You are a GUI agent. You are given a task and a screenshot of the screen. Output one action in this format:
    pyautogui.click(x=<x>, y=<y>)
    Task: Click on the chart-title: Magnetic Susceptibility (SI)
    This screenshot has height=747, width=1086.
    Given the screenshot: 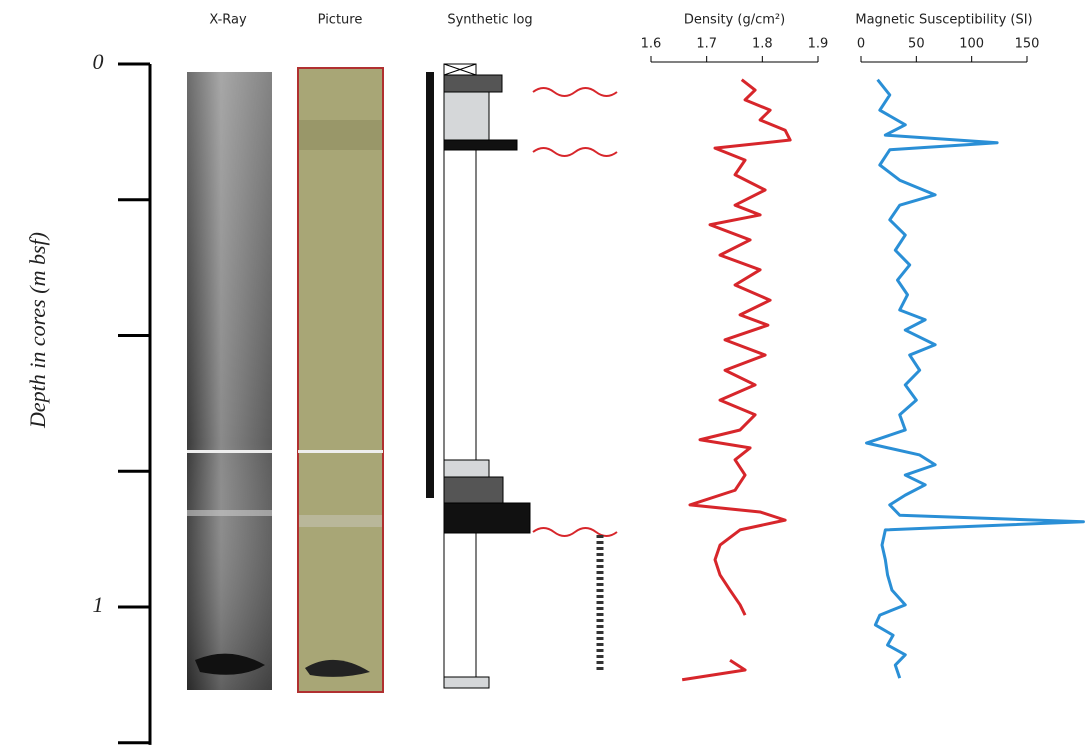 What is the action you would take?
    pyautogui.click(x=943, y=20)
    